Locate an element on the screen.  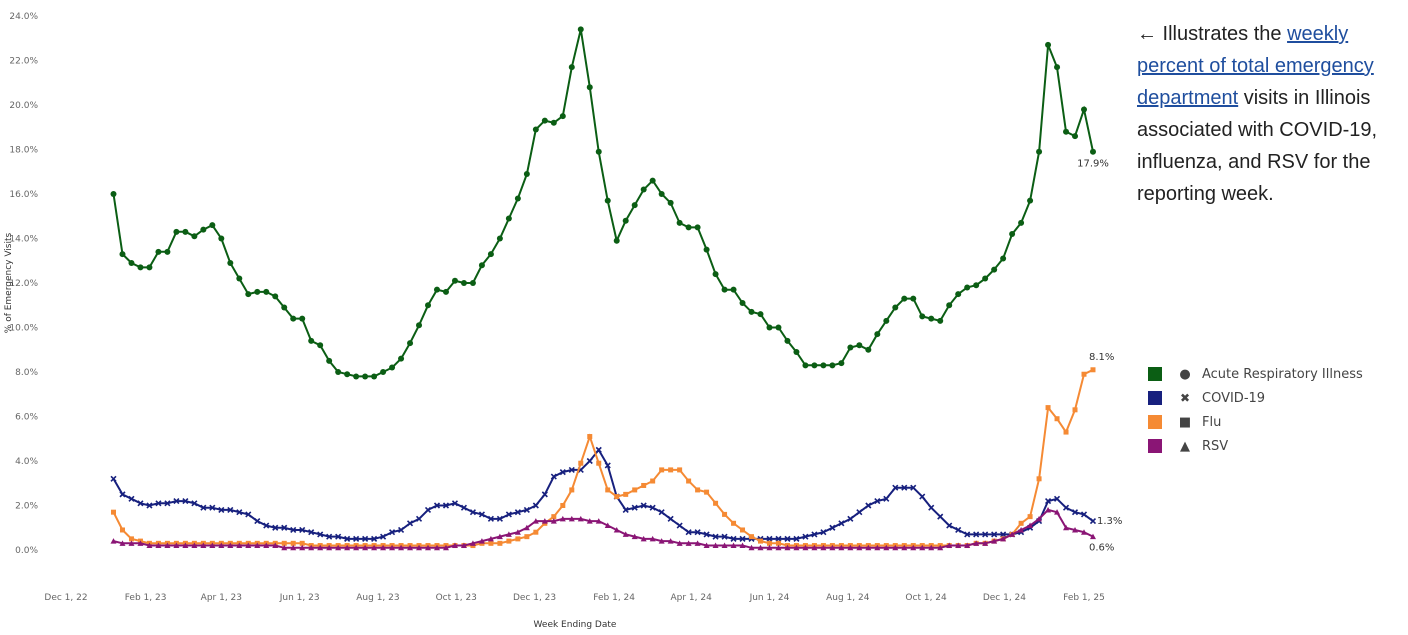
y-tick-label: 12.0% is located at coordinates (23, 284).